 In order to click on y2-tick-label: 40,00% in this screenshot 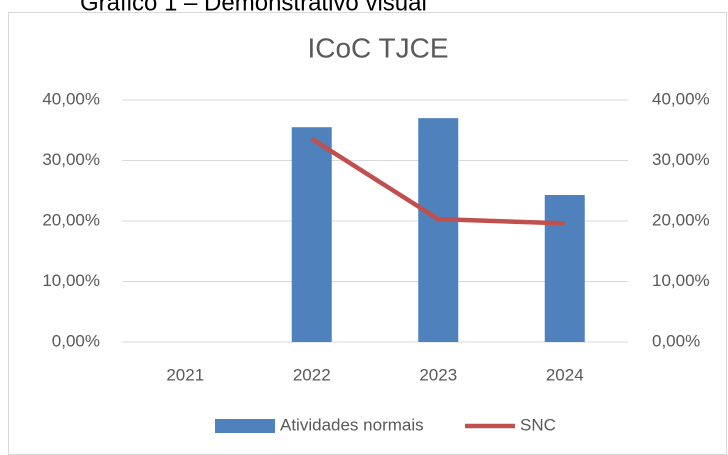, I will do `click(681, 98)`.